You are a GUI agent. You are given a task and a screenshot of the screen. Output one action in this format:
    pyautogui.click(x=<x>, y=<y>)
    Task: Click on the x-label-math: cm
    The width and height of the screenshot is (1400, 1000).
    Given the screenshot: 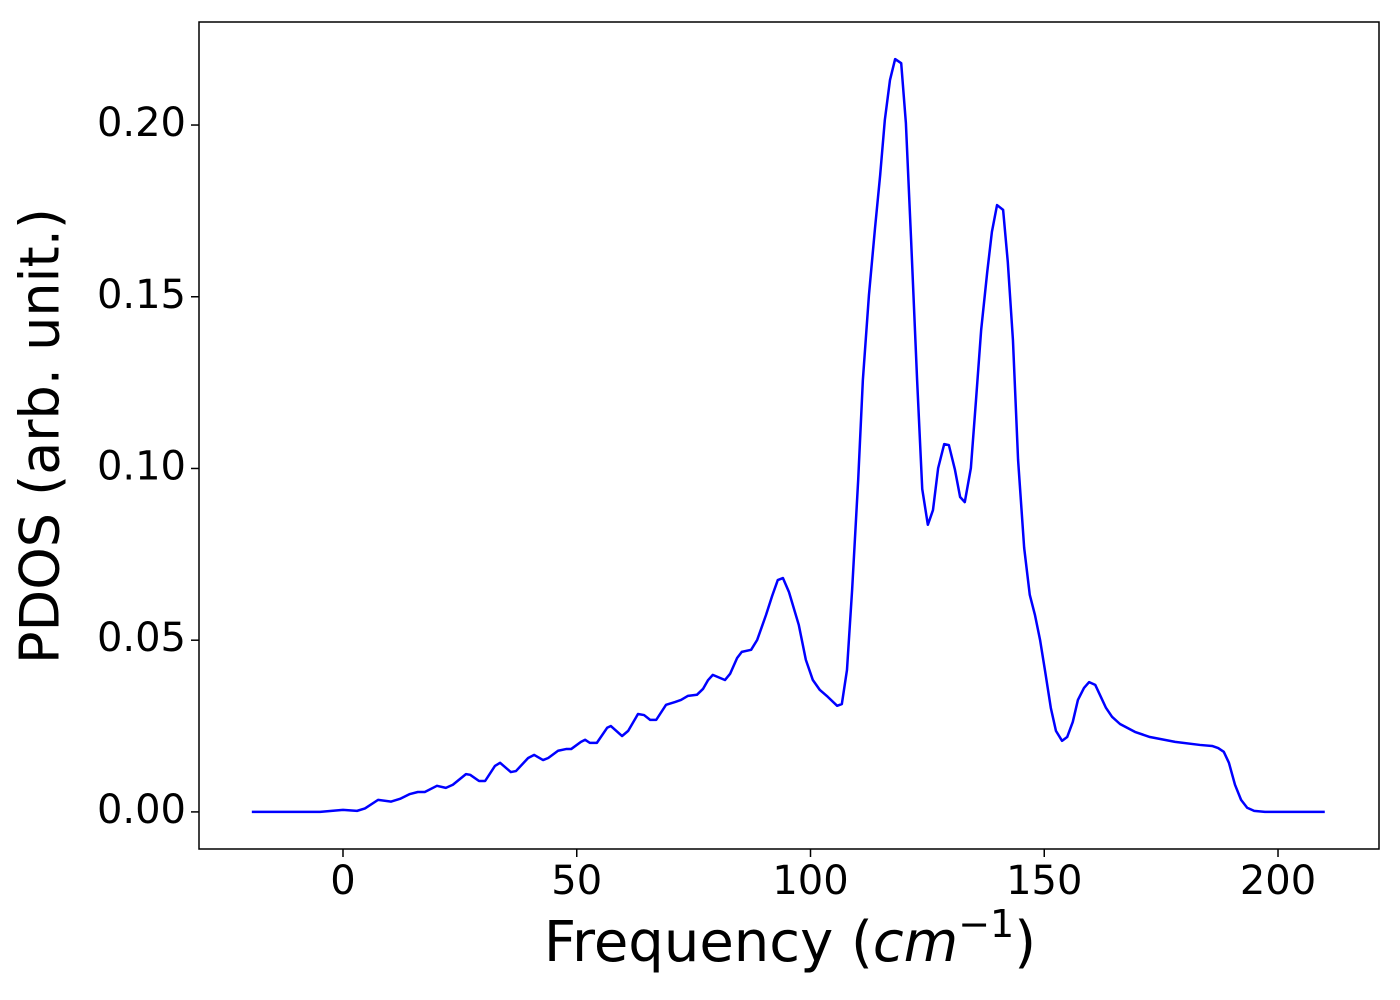 What is the action you would take?
    pyautogui.click(x=915, y=942)
    